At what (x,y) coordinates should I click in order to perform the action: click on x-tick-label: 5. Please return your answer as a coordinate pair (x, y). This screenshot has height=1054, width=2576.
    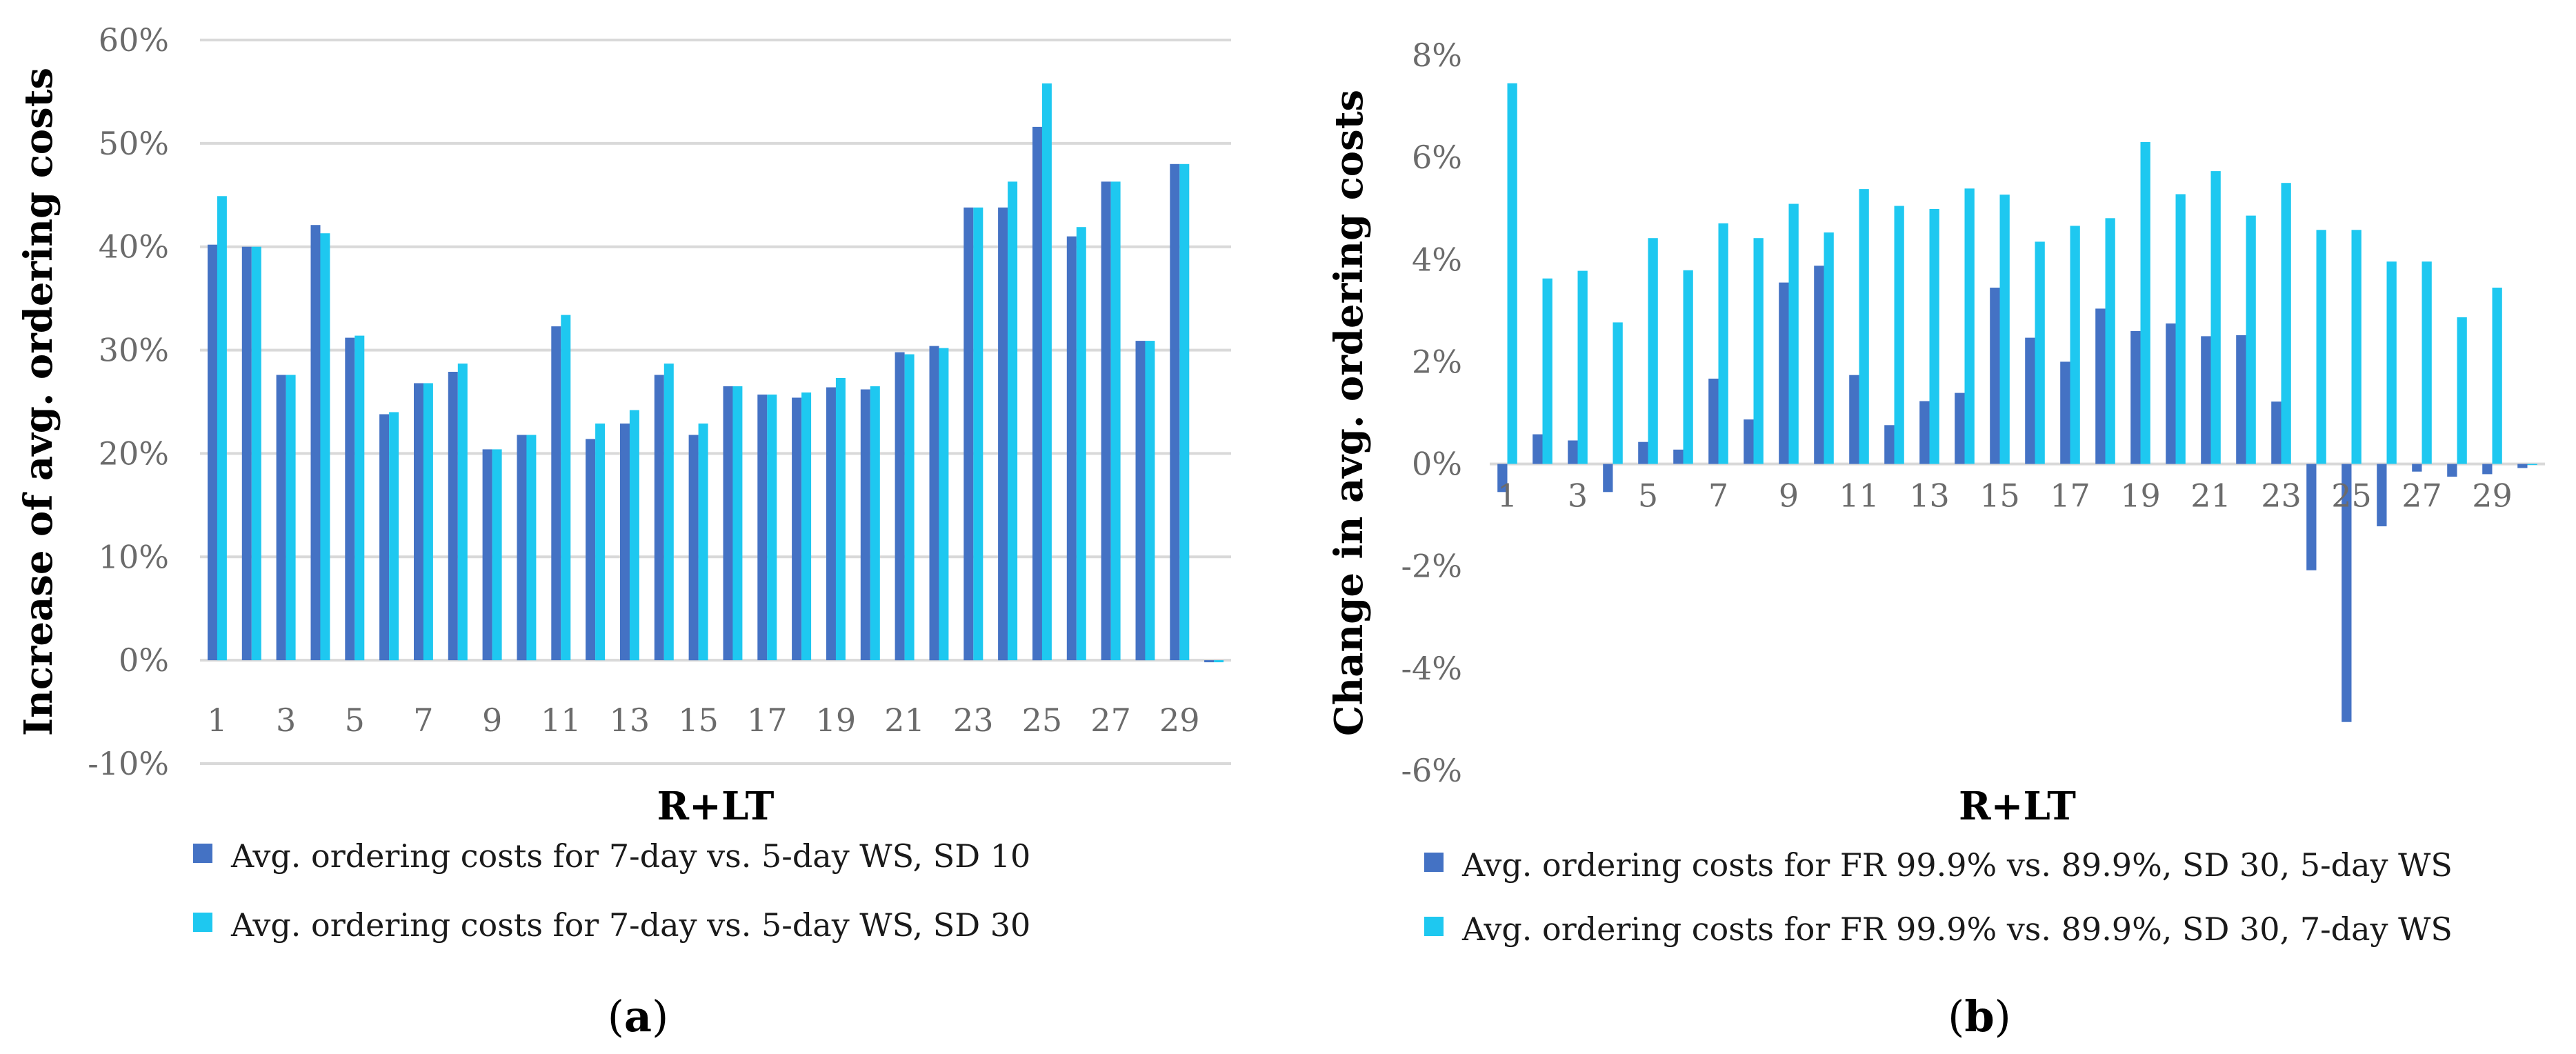
    Looking at the image, I should click on (355, 720).